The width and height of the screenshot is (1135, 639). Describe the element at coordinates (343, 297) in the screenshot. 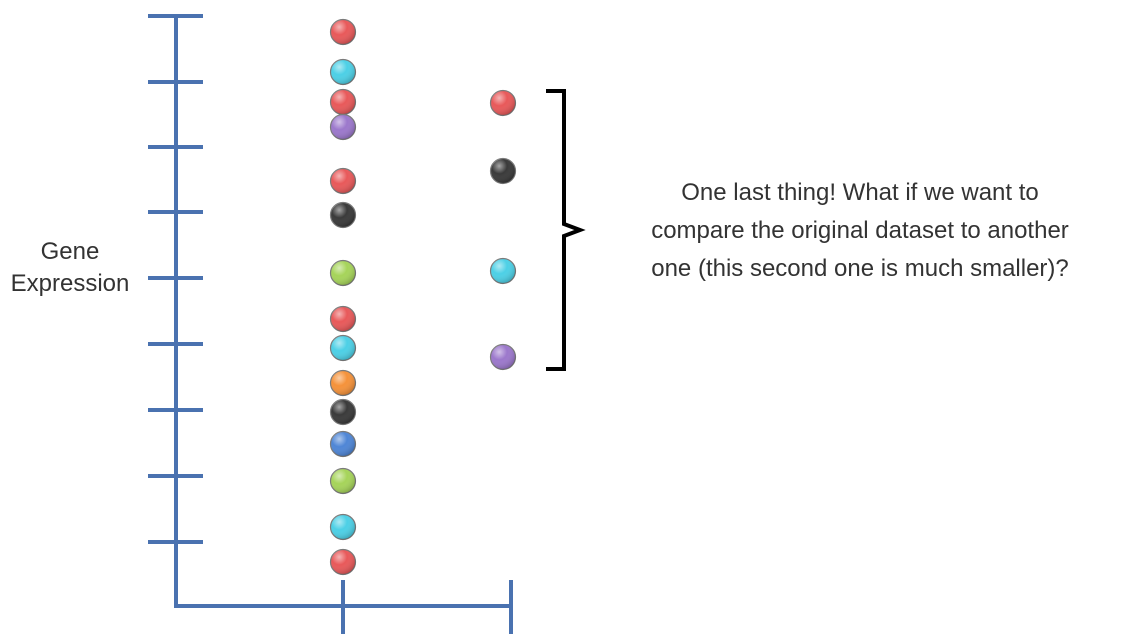

I see `dataset-1-column` at that location.